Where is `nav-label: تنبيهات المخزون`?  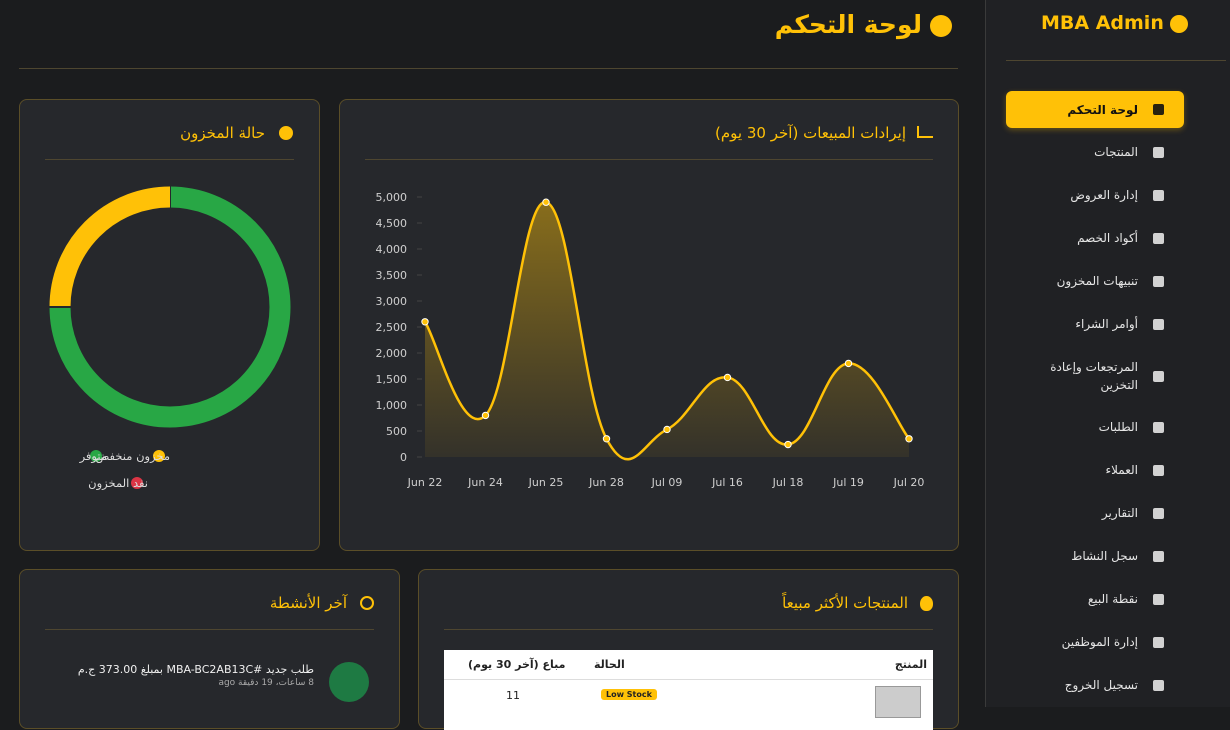 nav-label: تنبيهات المخزون is located at coordinates (1097, 281).